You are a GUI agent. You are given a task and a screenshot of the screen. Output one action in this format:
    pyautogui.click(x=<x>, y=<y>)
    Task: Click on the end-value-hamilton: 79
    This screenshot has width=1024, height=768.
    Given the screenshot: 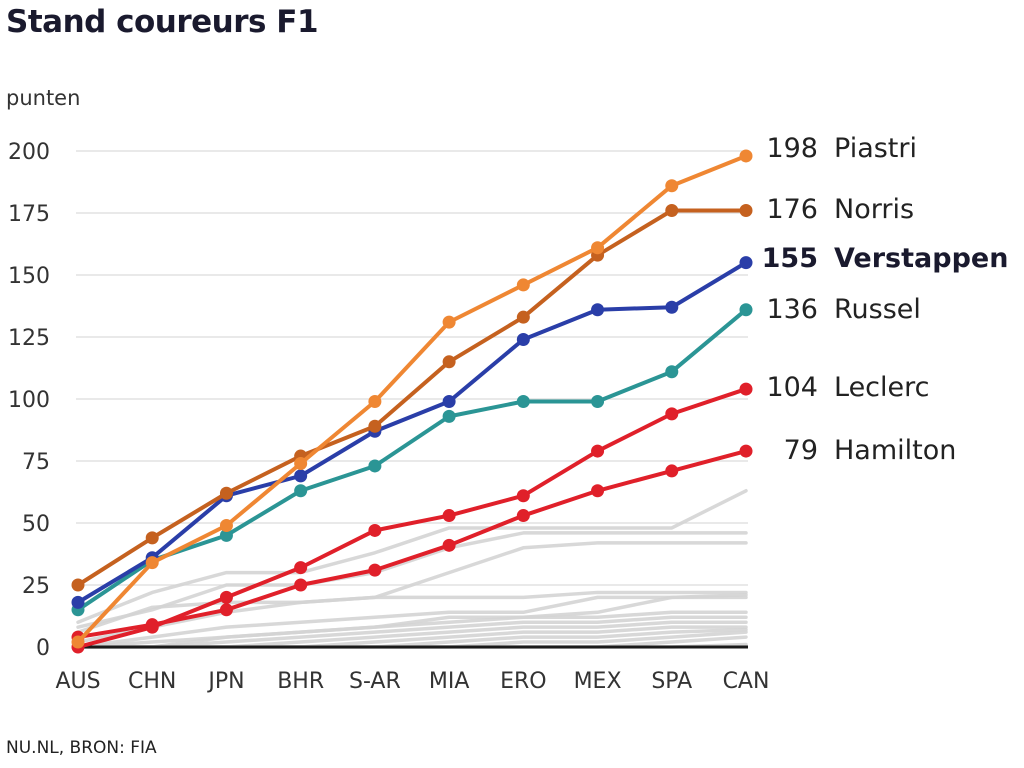 What is the action you would take?
    pyautogui.click(x=801, y=450)
    